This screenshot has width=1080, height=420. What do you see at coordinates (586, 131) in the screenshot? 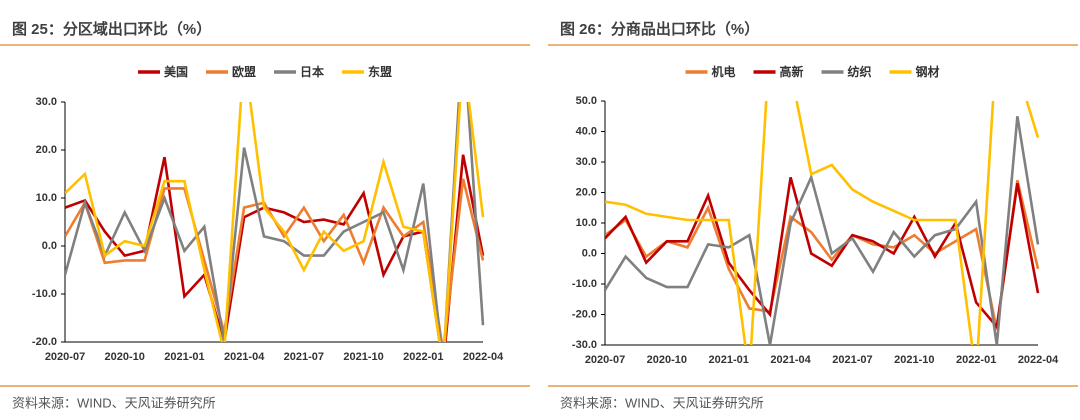
I see `y-tick-label: 40.0` at bounding box center [586, 131].